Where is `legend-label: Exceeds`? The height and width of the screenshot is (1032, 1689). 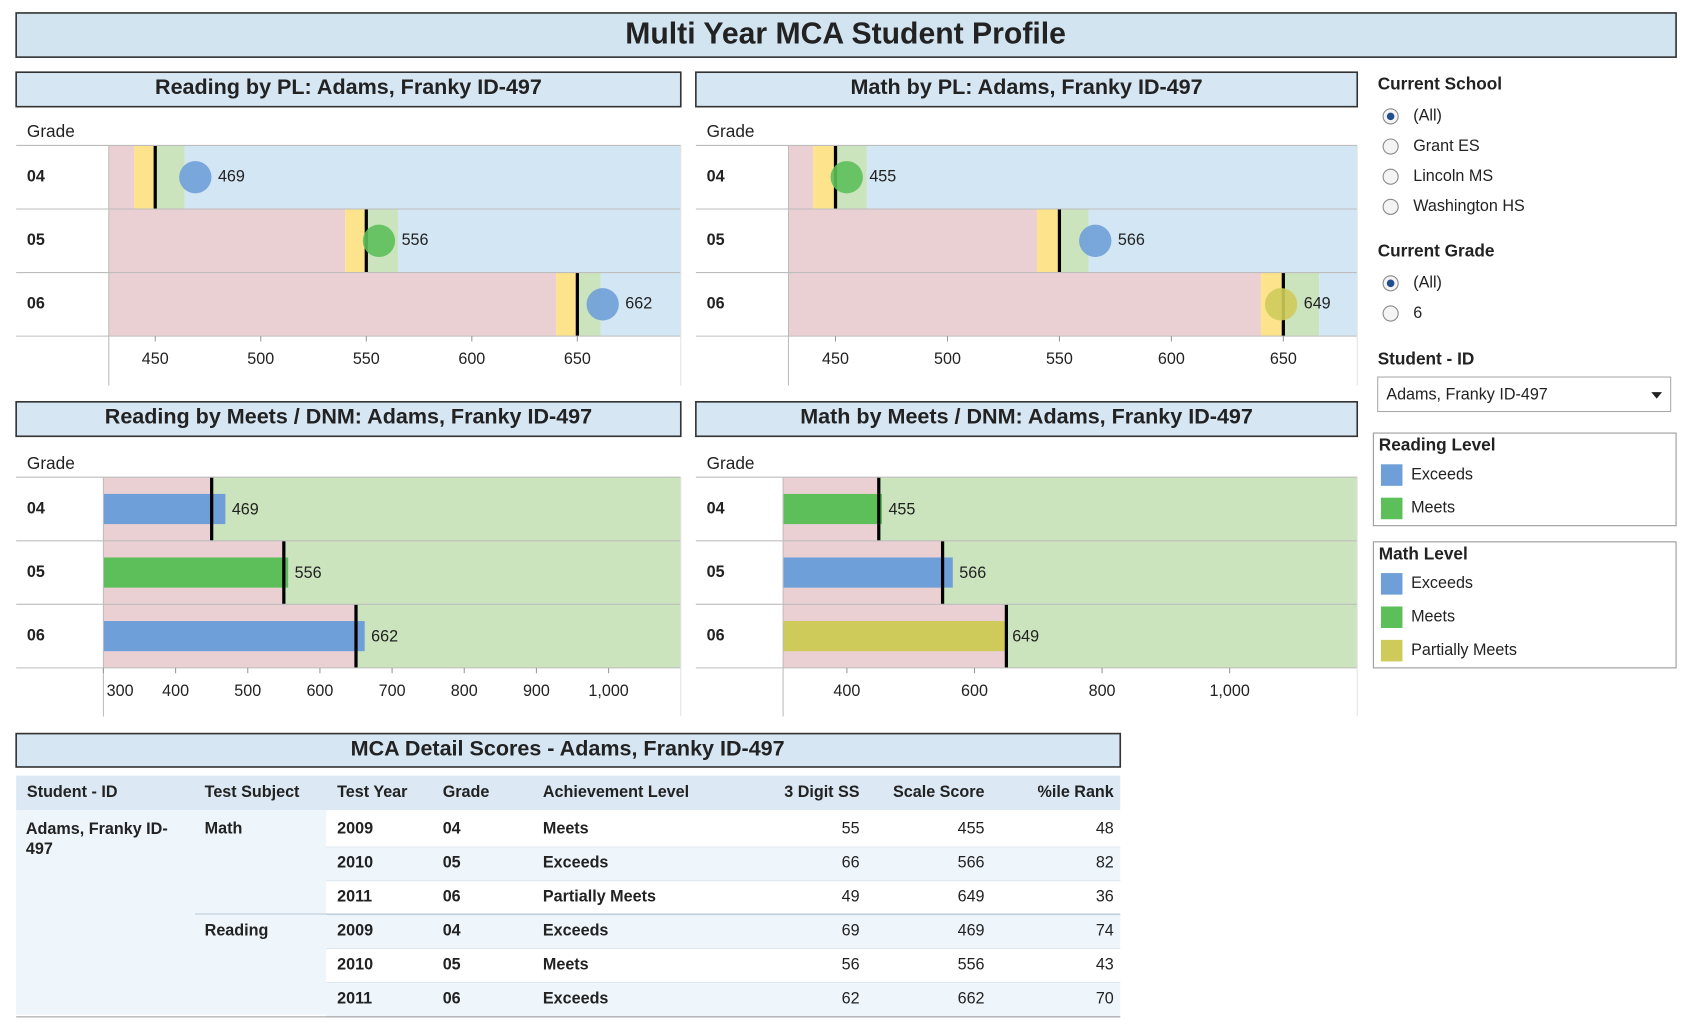 legend-label: Exceeds is located at coordinates (1442, 583).